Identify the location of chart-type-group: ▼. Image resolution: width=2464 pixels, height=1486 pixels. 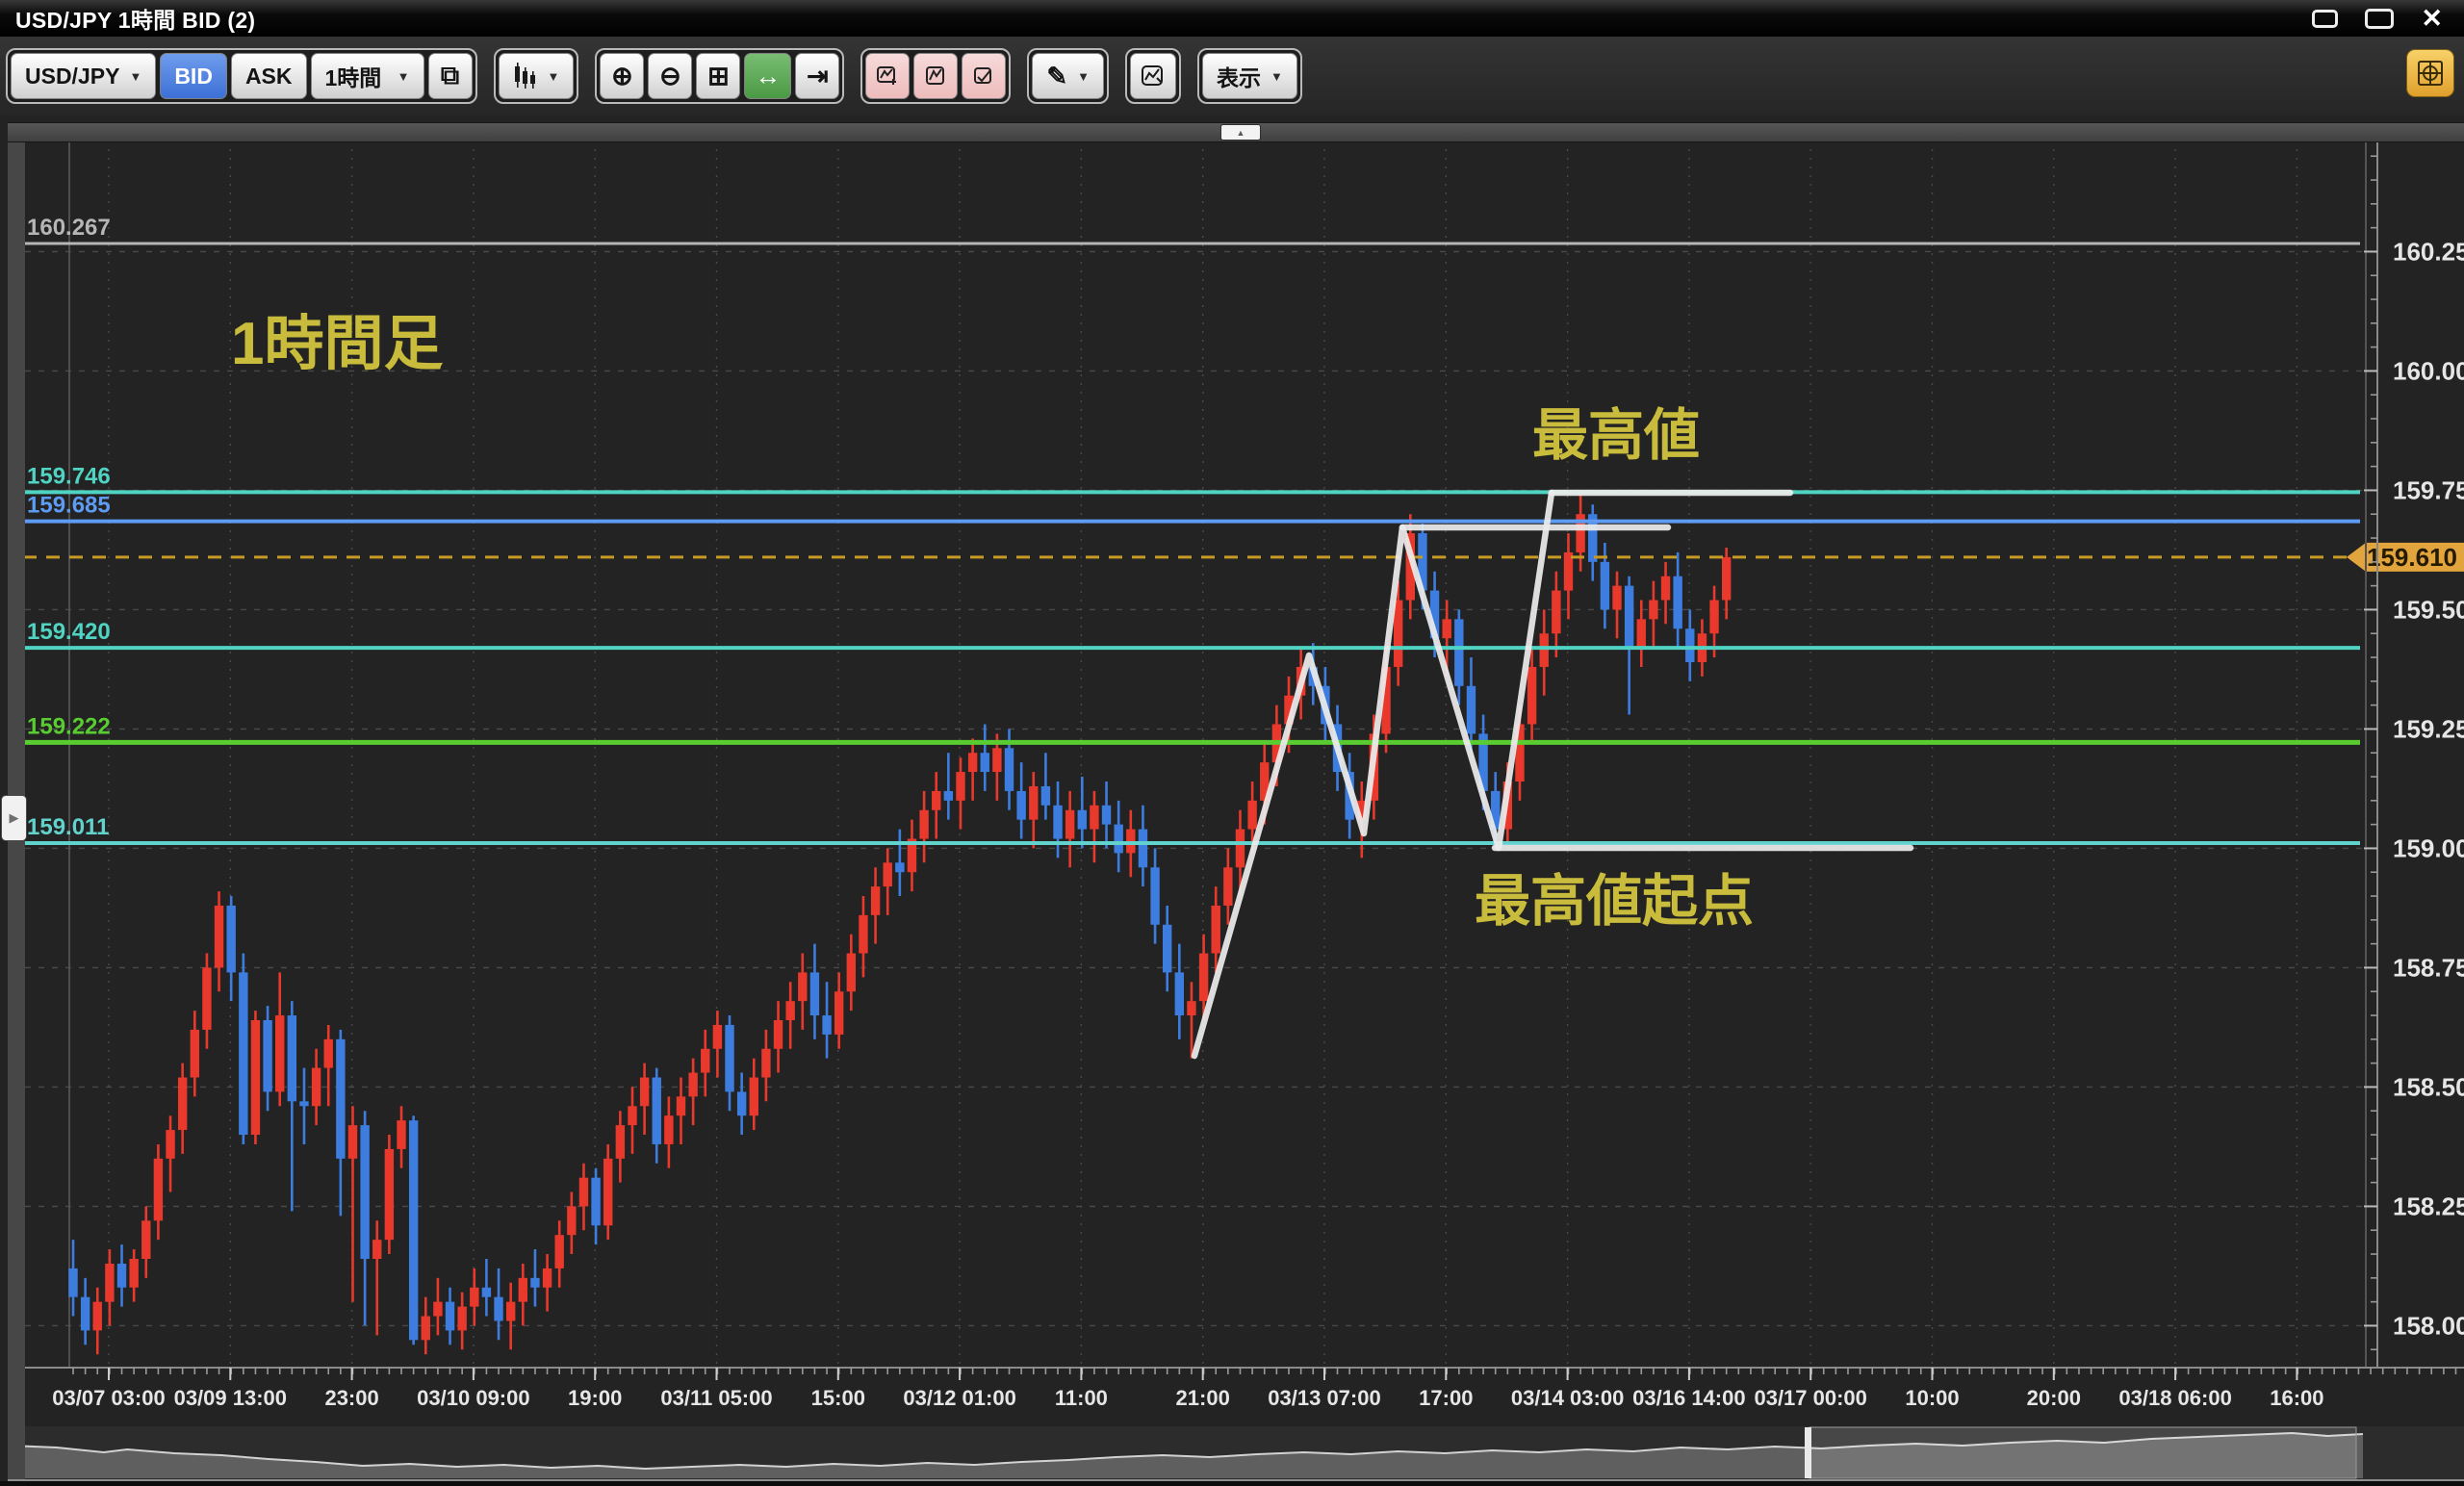
(536, 76).